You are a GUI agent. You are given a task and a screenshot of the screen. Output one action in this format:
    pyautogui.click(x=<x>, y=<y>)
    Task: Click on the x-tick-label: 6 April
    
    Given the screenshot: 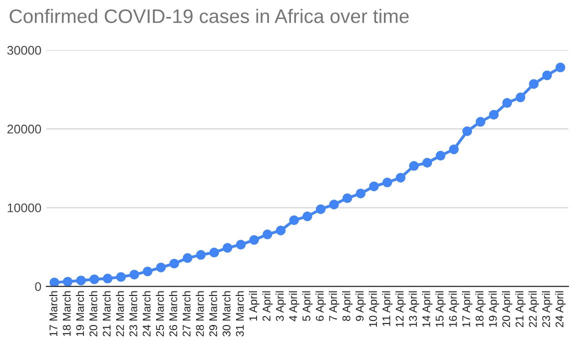 What is the action you would take?
    pyautogui.click(x=321, y=306)
    